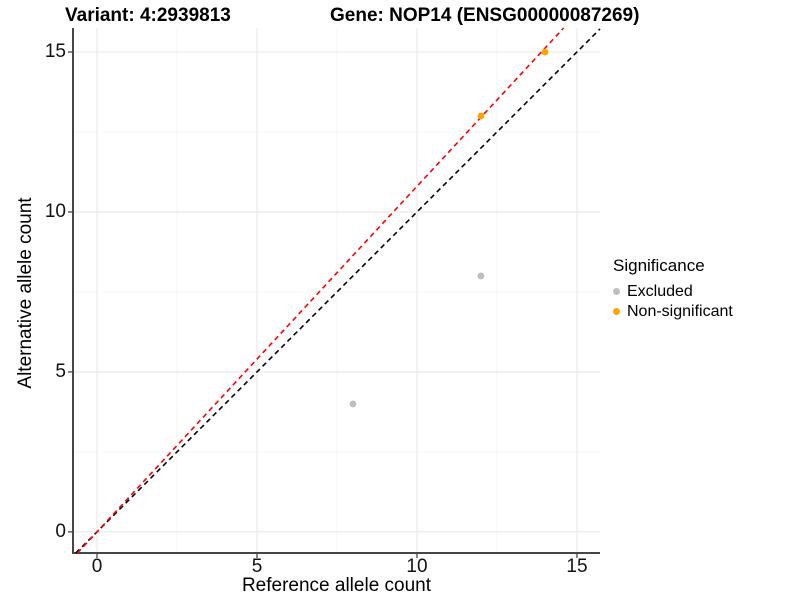  What do you see at coordinates (257, 566) in the screenshot?
I see `x-tick-label: 5` at bounding box center [257, 566].